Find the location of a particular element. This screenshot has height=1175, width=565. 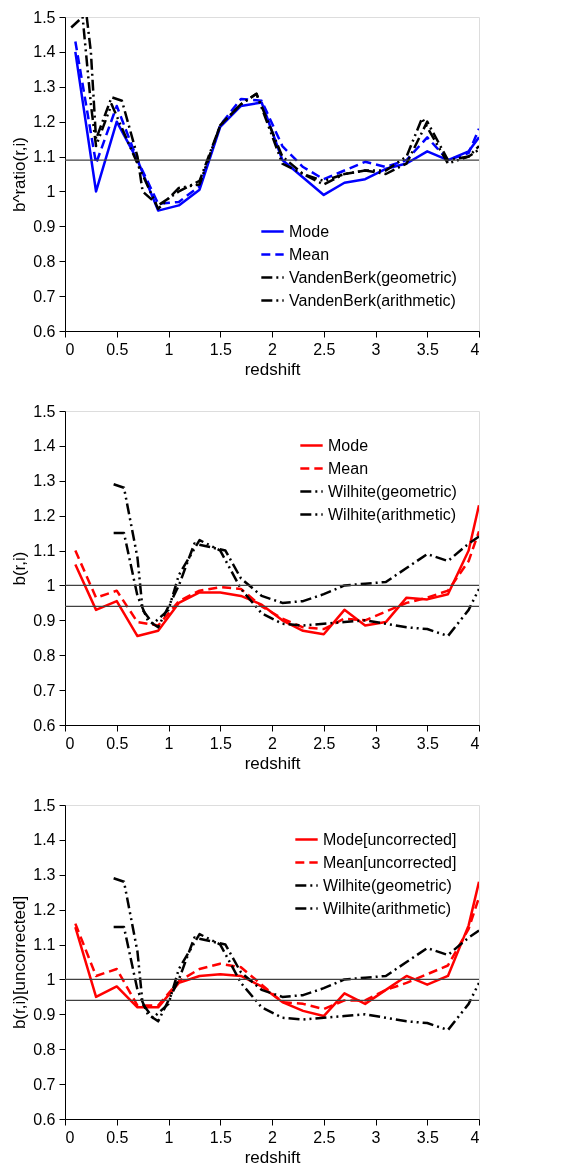

y-axis-title: b^ratio(r,i) is located at coordinates (20, 174).